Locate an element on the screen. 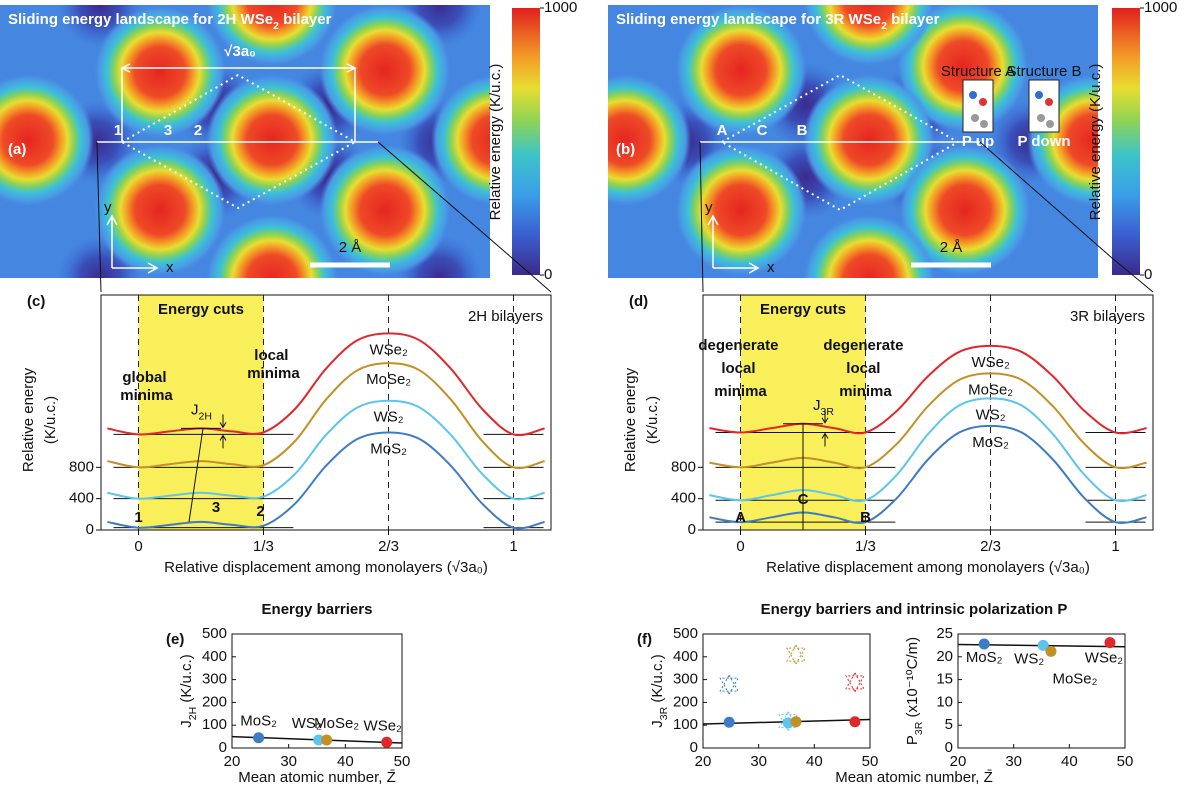 This screenshot has height=793, width=1185. text-part: Sliding energy landscape for 3R WSe is located at coordinates (748, 19).